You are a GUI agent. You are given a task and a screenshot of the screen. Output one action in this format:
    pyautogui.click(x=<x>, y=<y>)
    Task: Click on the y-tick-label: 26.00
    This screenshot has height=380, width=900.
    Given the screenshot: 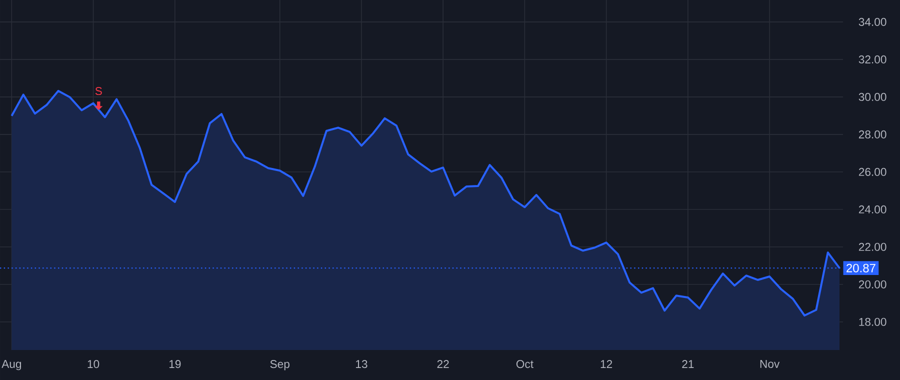 What is the action you would take?
    pyautogui.click(x=872, y=172)
    